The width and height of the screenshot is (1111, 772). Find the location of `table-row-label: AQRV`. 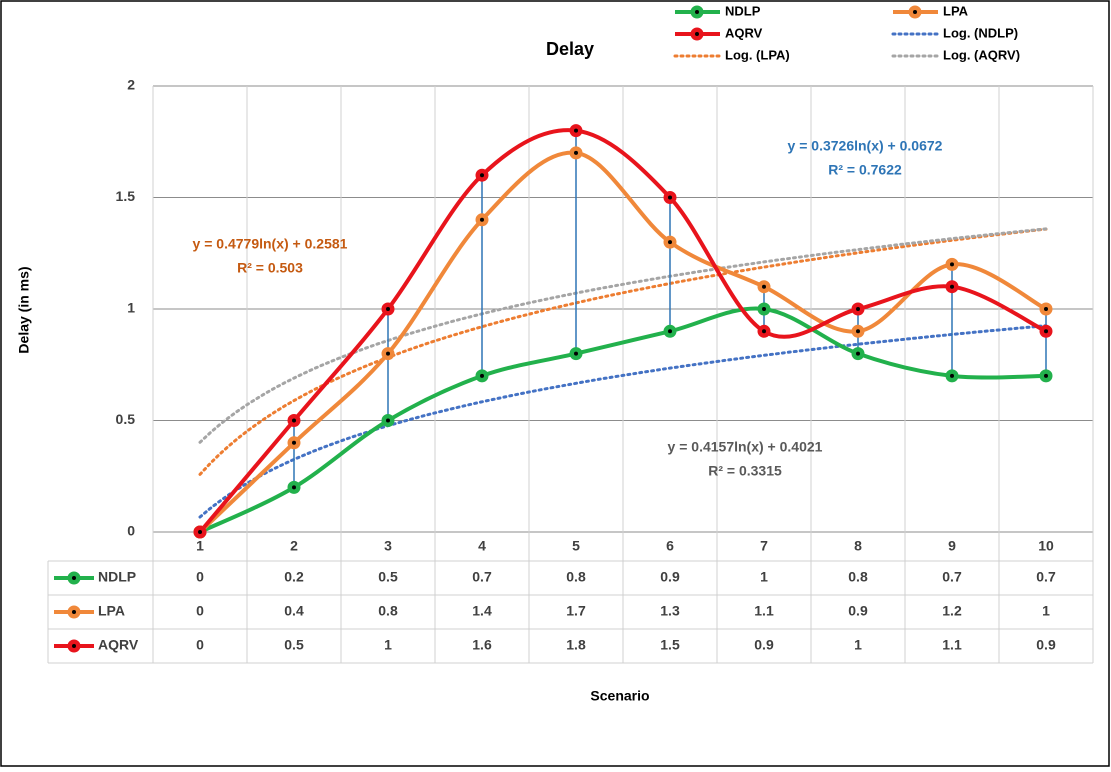

table-row-label: AQRV is located at coordinates (118, 645).